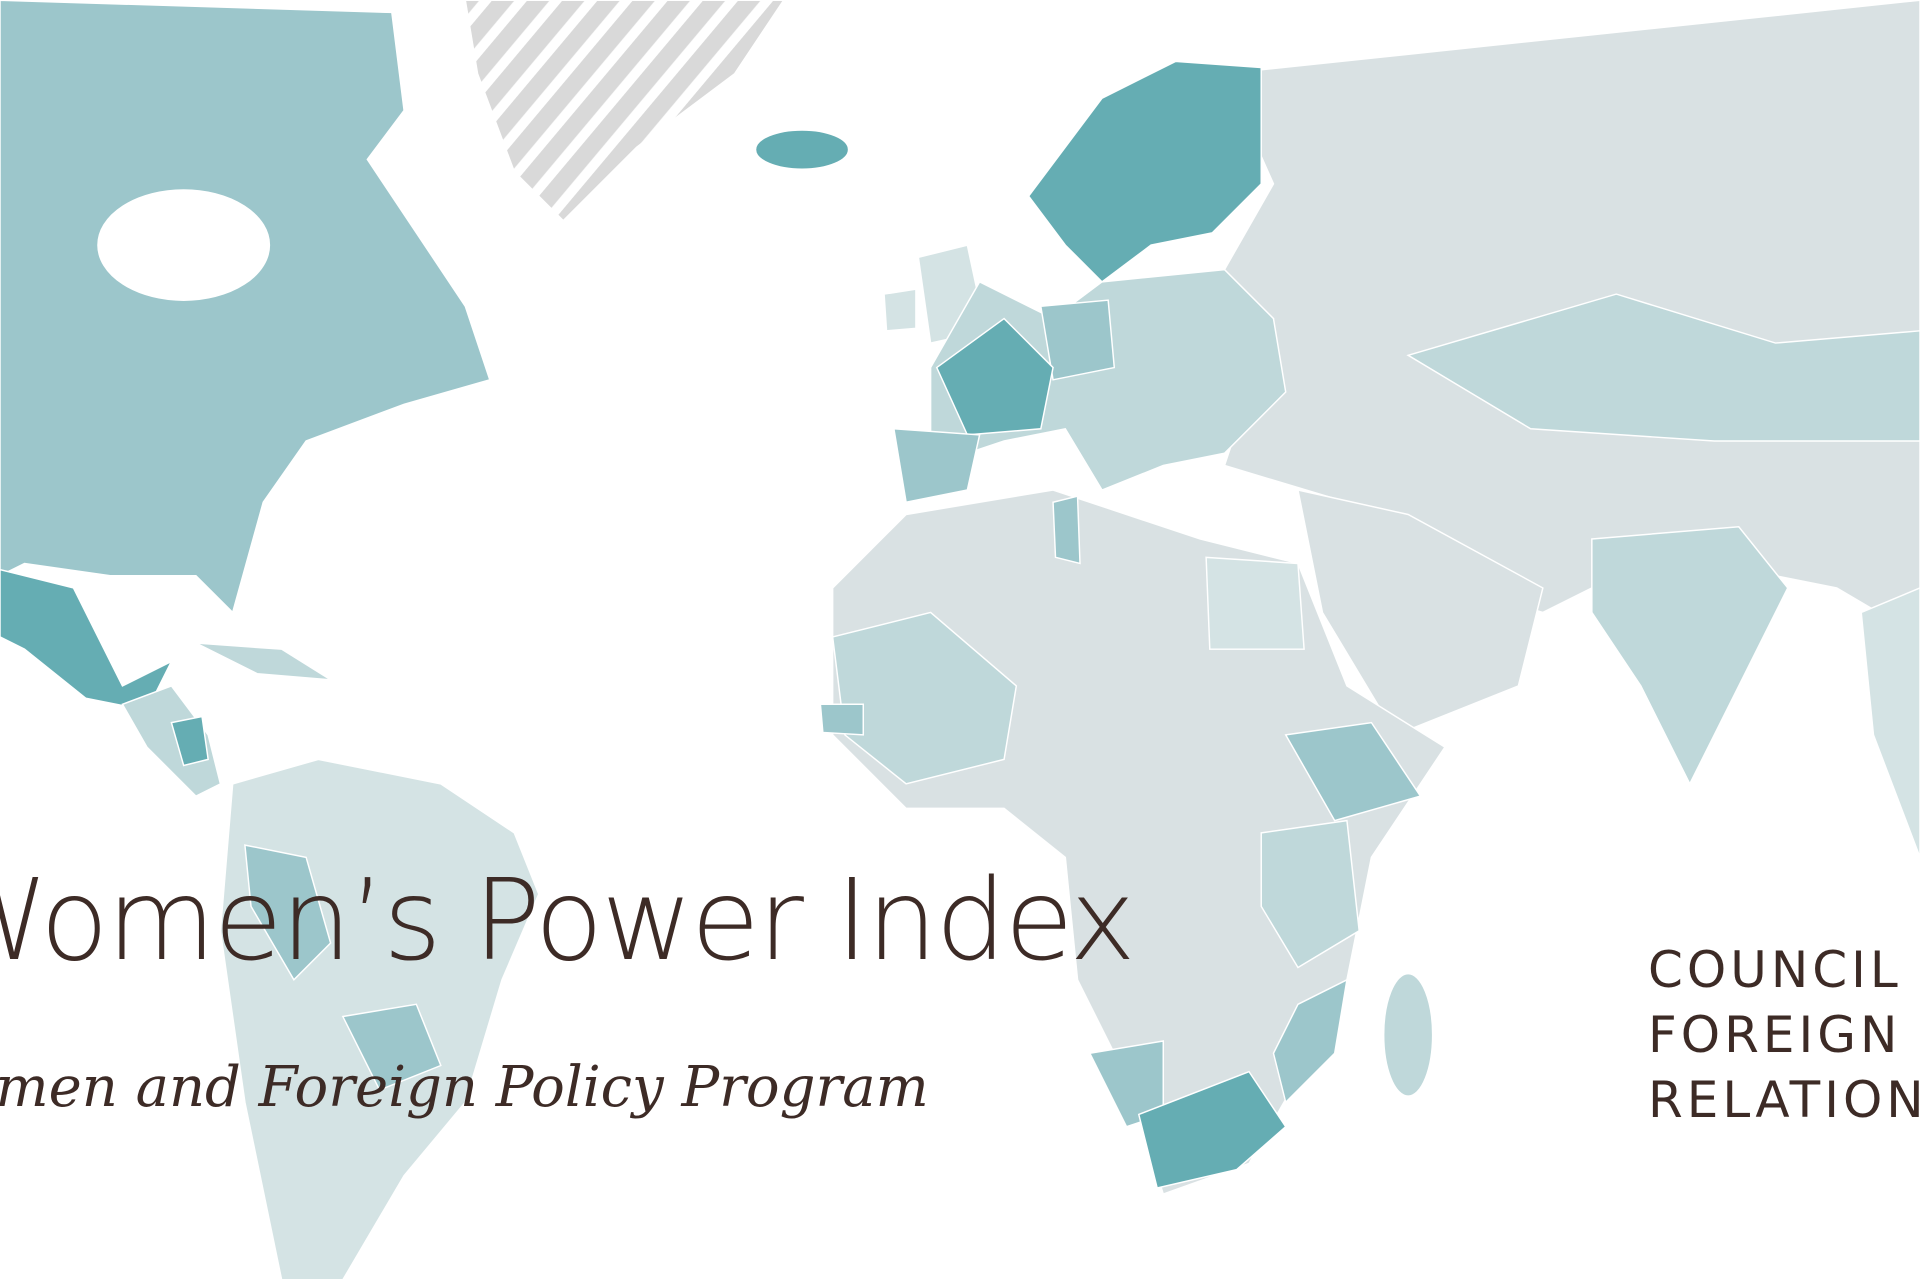 The image size is (1920, 1280). I want to click on senegal, so click(841, 719).